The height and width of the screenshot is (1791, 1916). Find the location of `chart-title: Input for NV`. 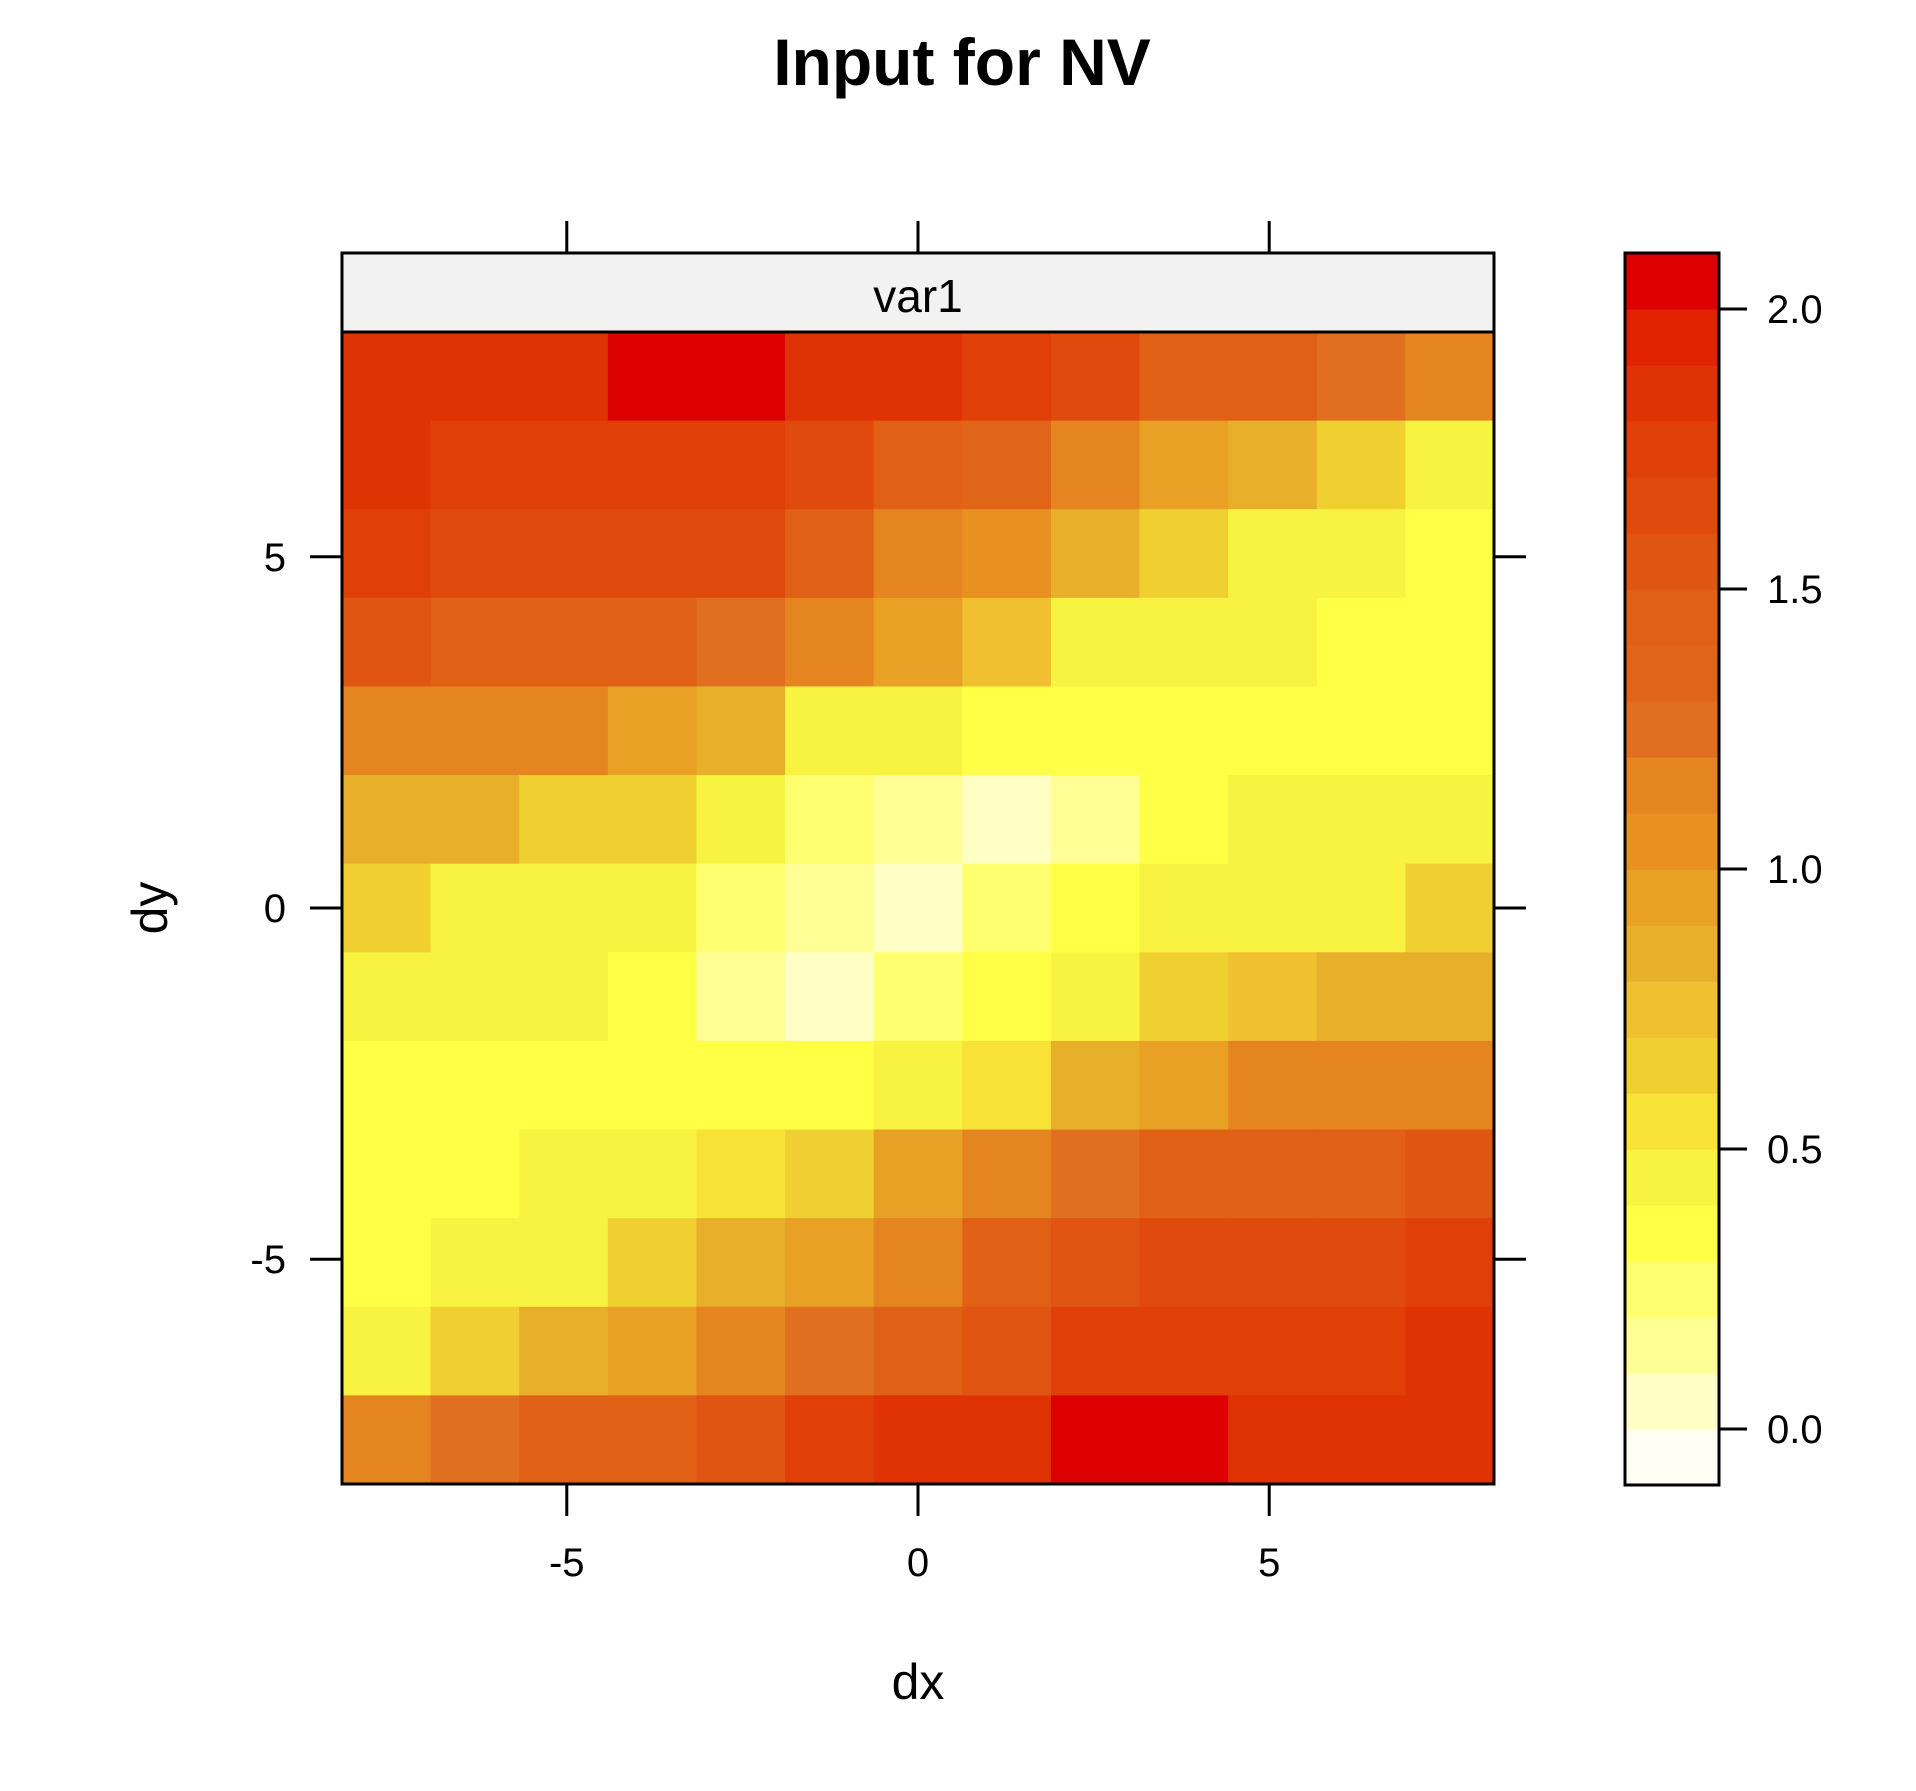

chart-title: Input for NV is located at coordinates (962, 62).